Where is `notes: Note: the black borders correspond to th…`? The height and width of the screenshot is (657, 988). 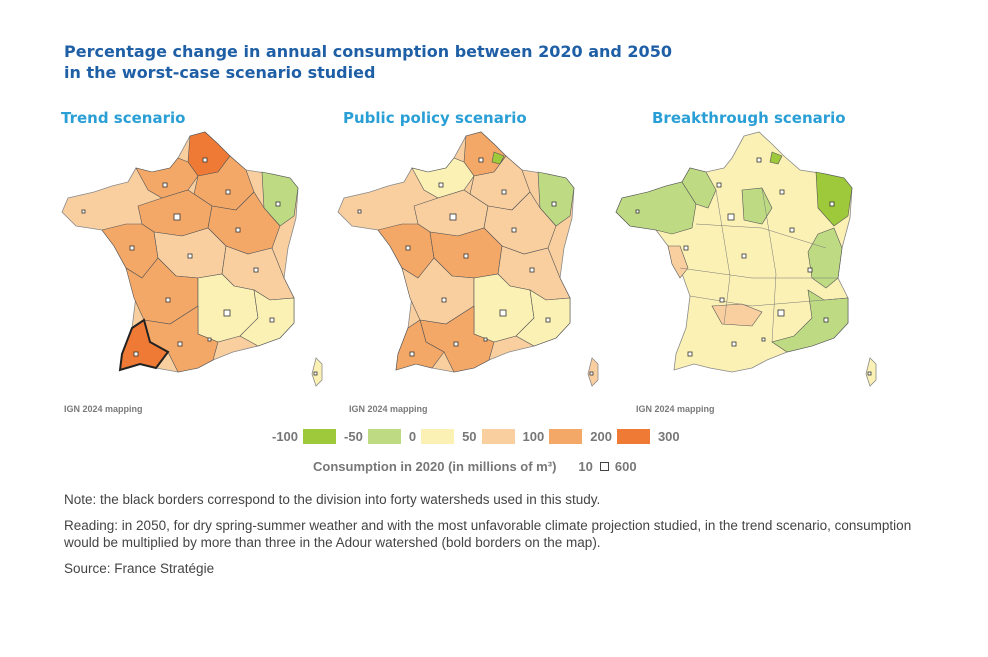
notes: Note: the black borders correspond to th… is located at coordinates (499, 538).